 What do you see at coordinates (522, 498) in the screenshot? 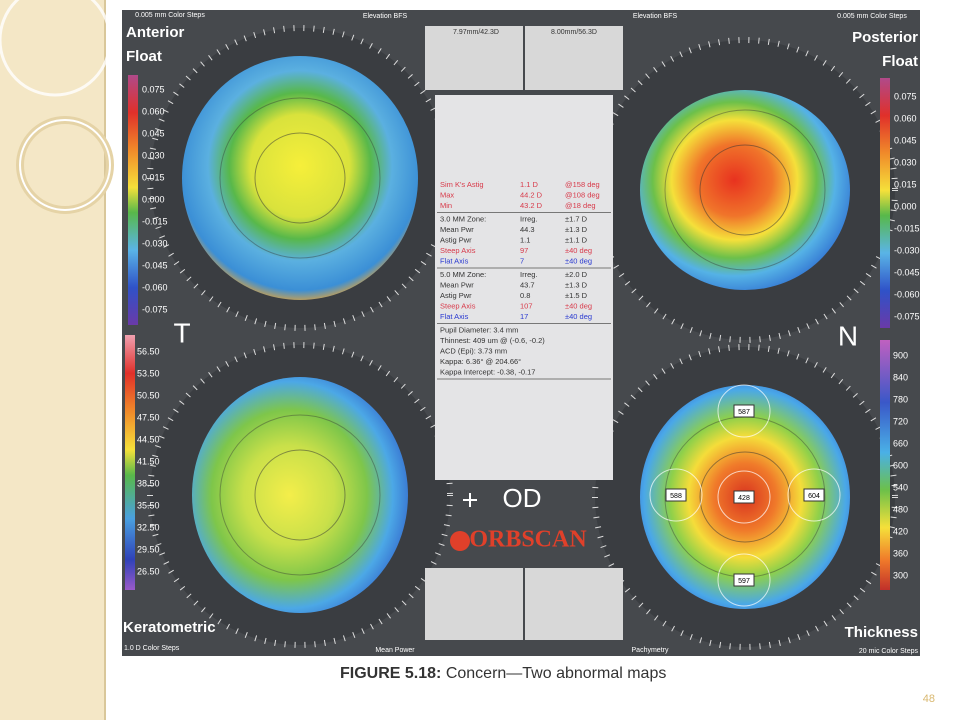
I see `eye-label: OD` at bounding box center [522, 498].